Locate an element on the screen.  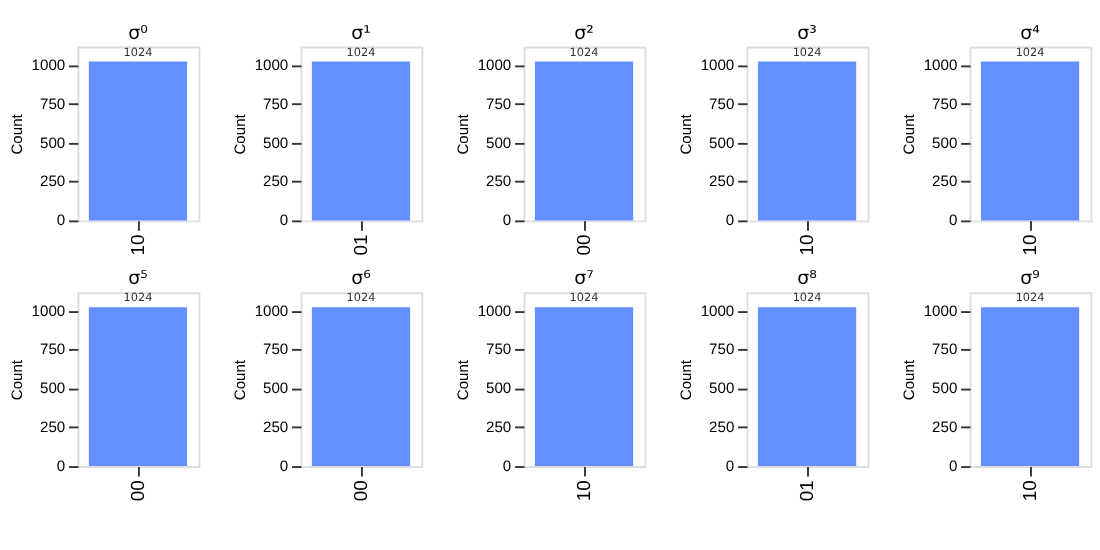
chart-title: σ² is located at coordinates (584, 33).